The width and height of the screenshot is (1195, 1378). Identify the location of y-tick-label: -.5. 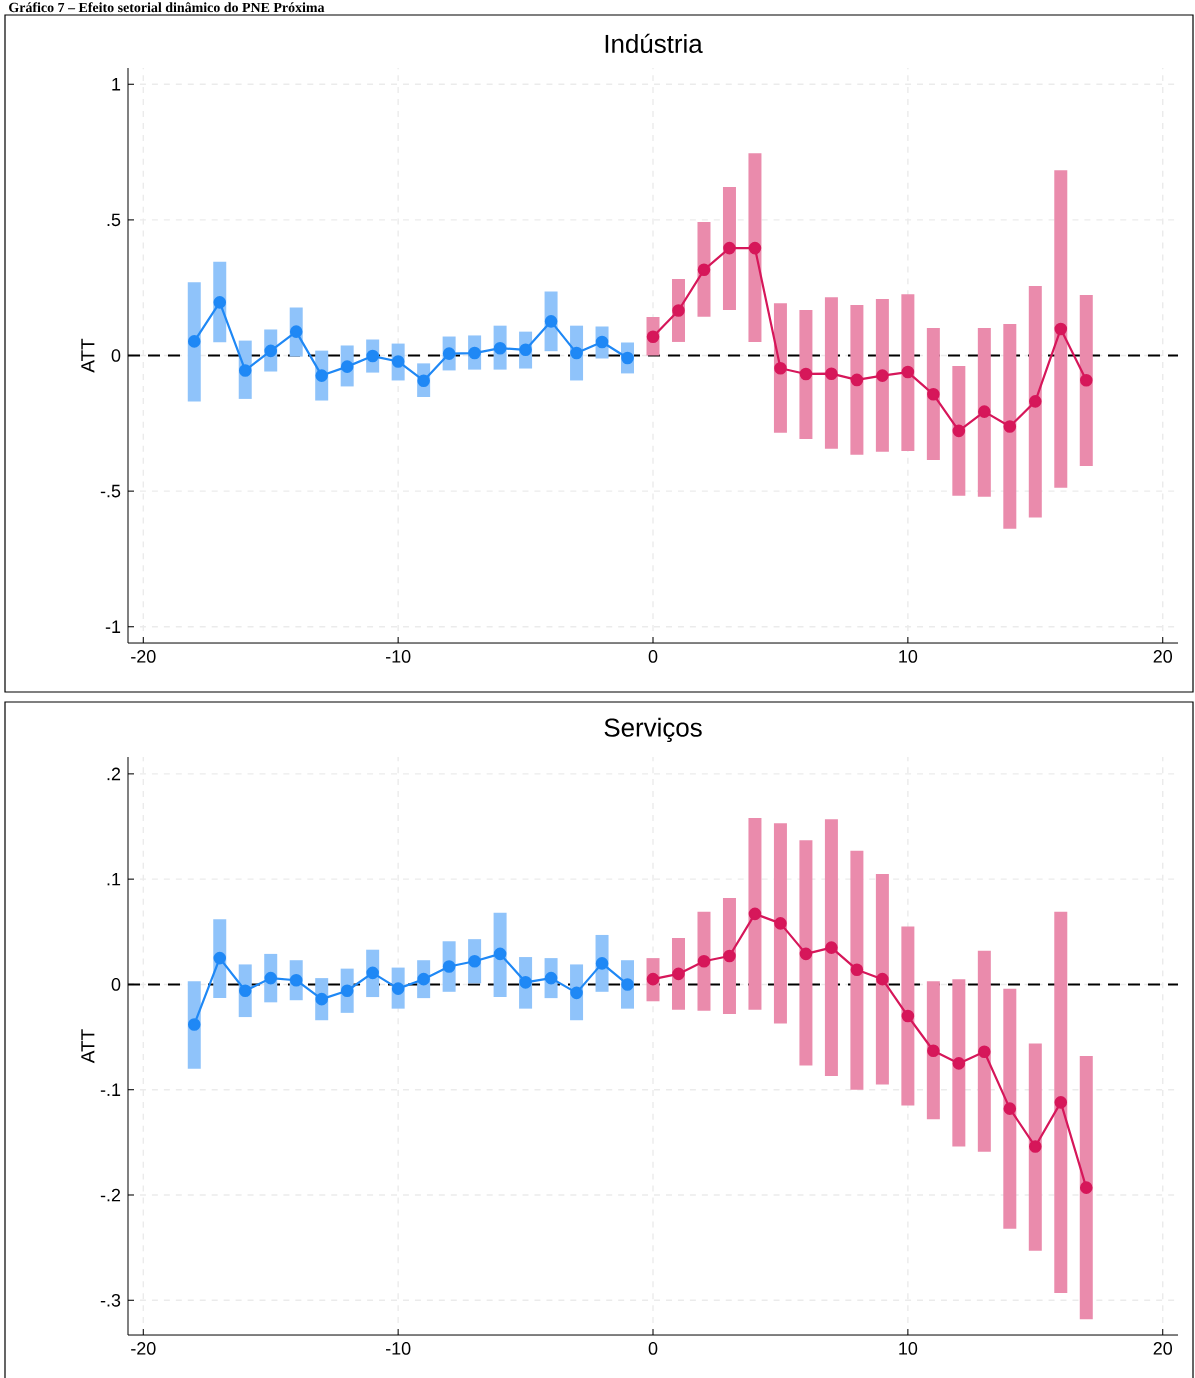
(110, 491).